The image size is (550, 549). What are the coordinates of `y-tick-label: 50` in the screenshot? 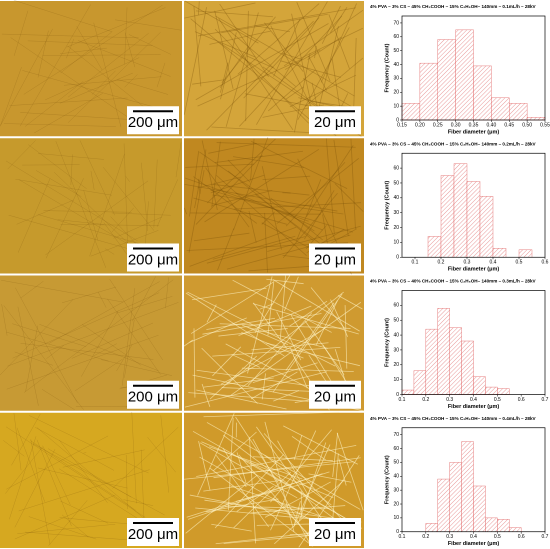 It's located at (396, 183).